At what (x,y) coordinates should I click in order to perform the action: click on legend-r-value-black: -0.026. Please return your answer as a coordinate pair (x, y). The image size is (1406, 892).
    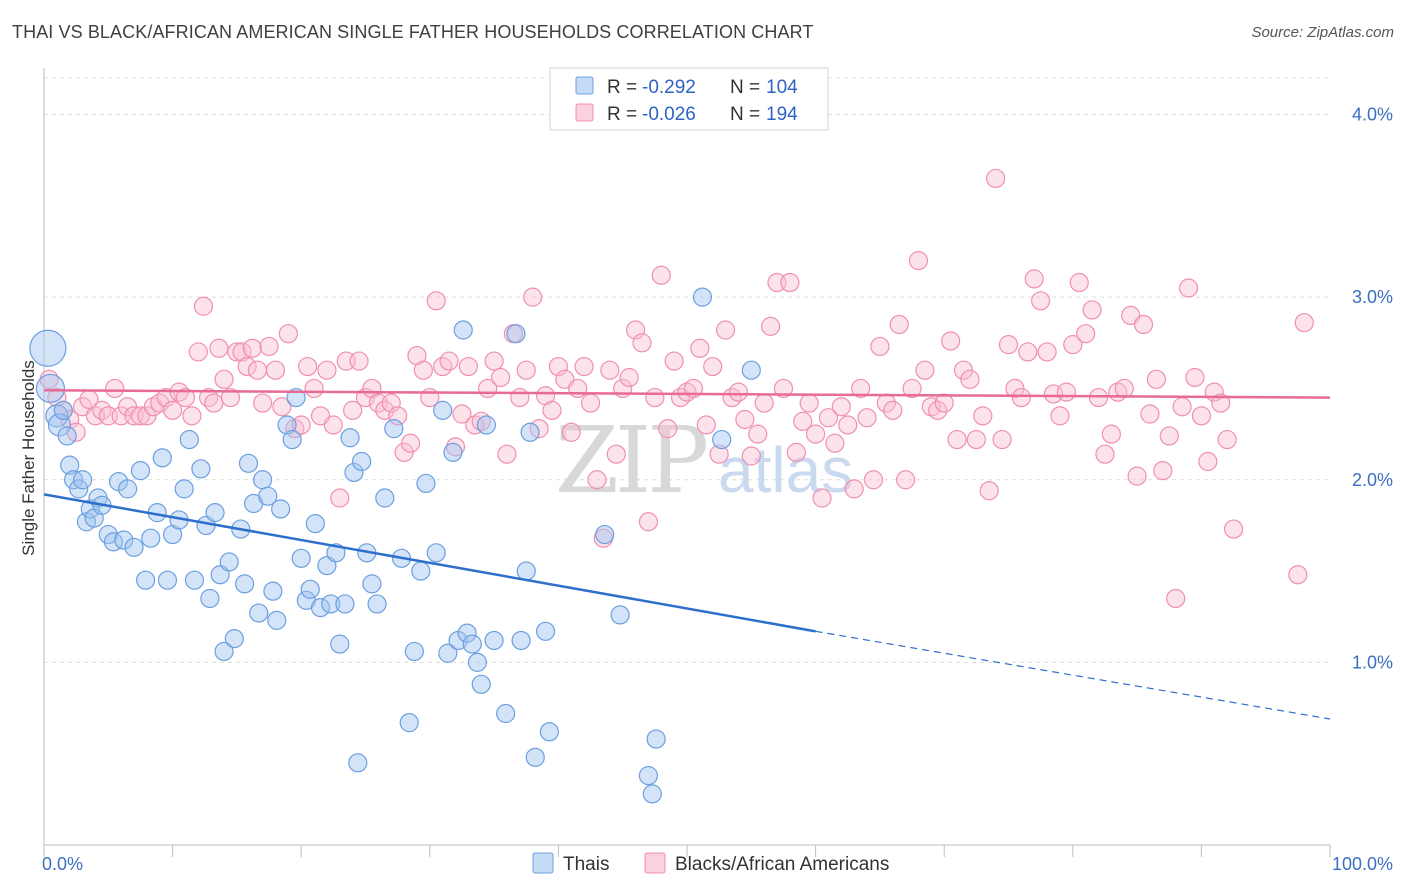
    Looking at the image, I should click on (669, 114).